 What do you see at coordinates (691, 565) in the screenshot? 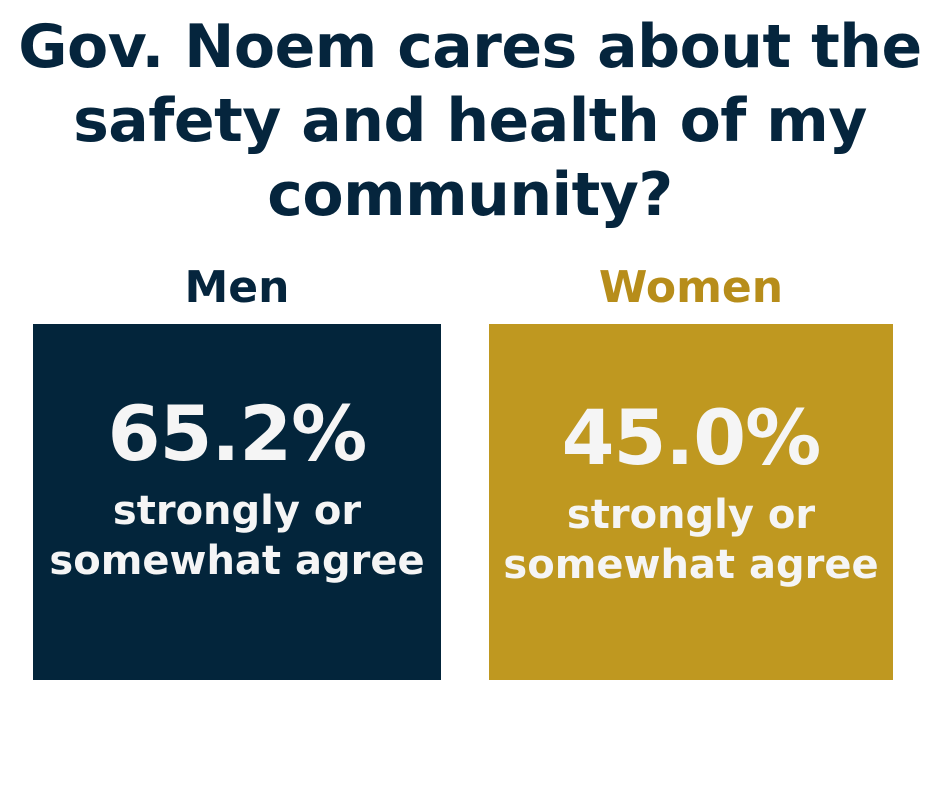
I see `women-caption-line-2: somewhat agree` at bounding box center [691, 565].